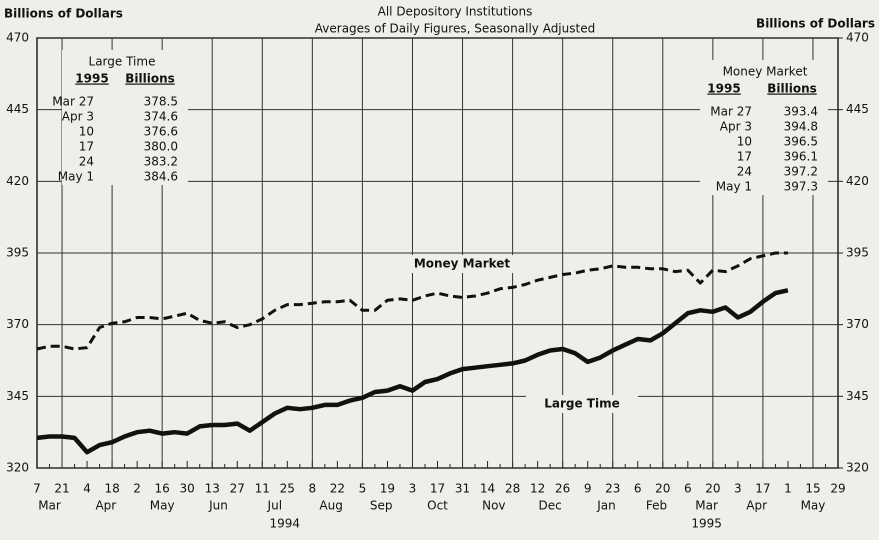 This screenshot has height=540, width=879. I want to click on month-label: Feb, so click(656, 506).